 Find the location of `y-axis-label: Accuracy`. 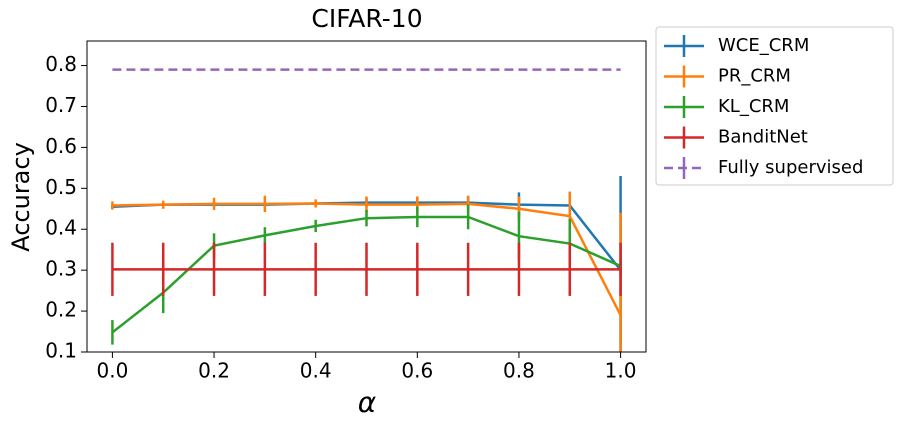

y-axis-label: Accuracy is located at coordinates (21, 197).